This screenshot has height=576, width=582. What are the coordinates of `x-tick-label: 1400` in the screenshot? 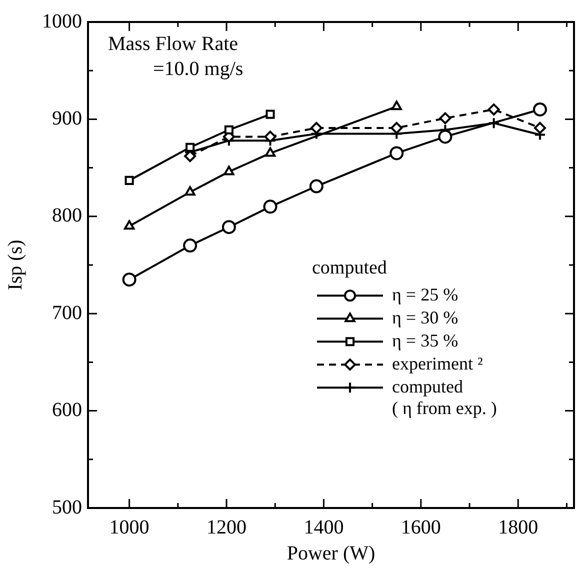 It's located at (324, 527).